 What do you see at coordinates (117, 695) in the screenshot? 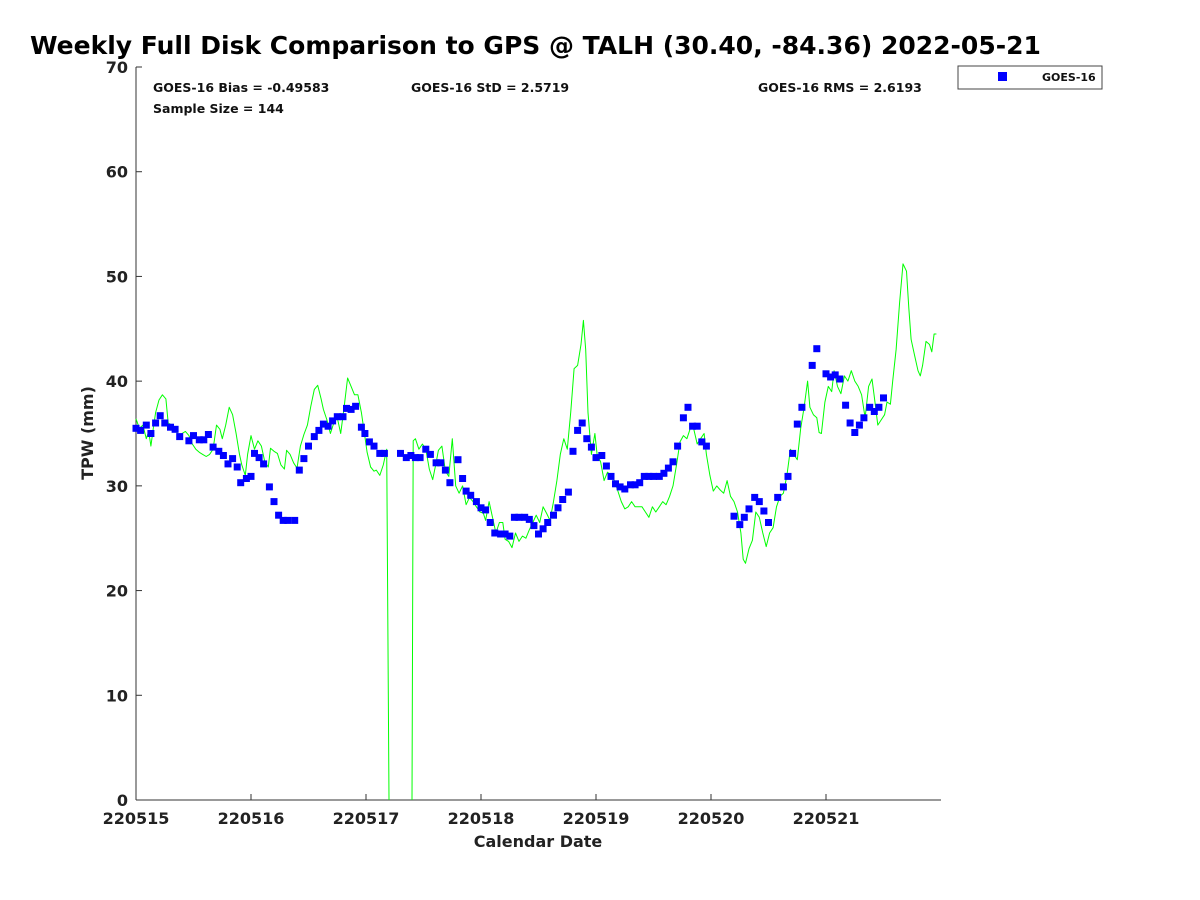
I see `y-tick-label: 10` at bounding box center [117, 695].